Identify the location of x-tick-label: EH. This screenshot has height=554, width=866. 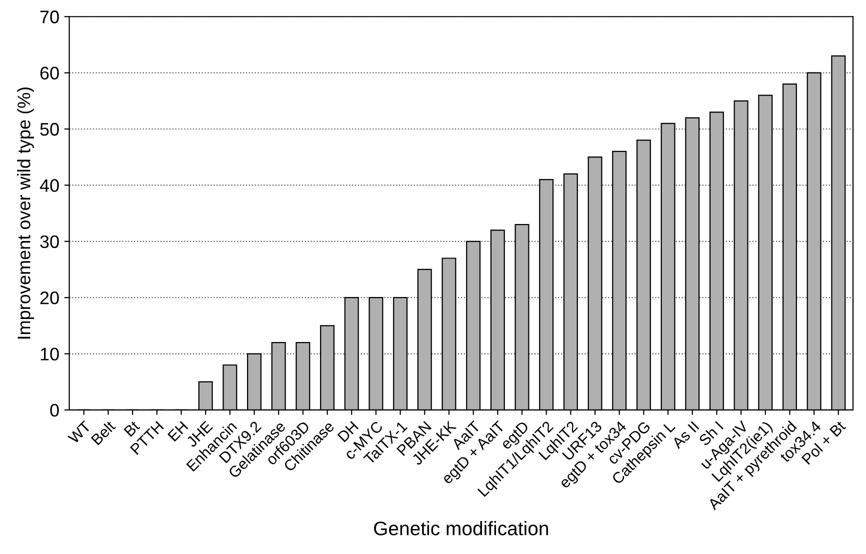
(178, 431).